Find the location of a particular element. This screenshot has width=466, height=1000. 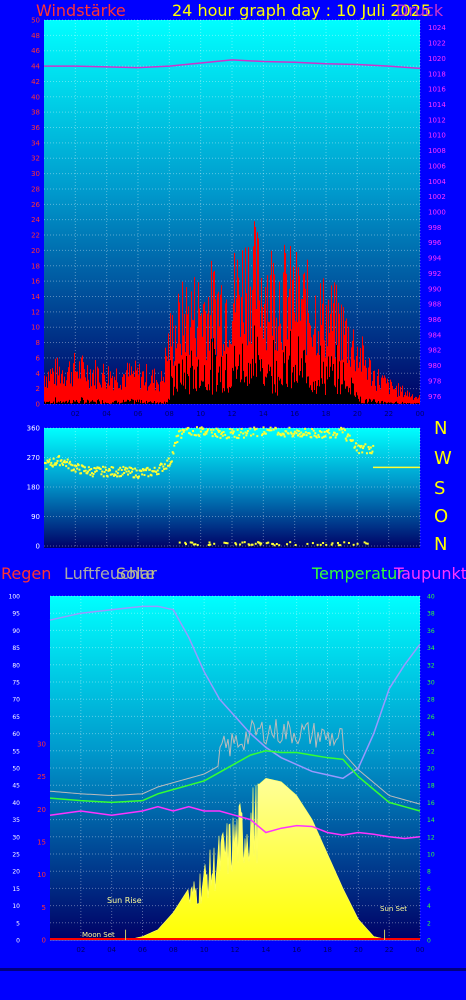

wind-y-tick: 40 is located at coordinates (35, 97).